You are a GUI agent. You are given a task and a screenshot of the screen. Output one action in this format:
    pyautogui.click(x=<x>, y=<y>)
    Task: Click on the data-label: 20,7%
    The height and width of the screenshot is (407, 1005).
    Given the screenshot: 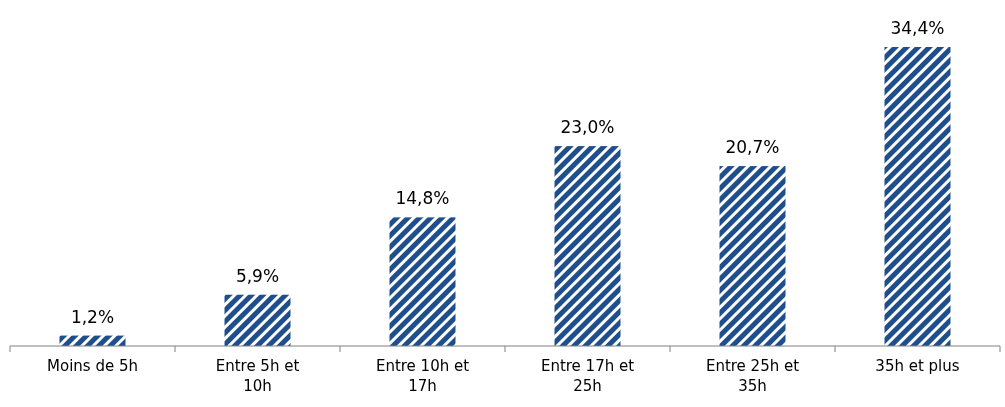 What is the action you would take?
    pyautogui.click(x=752, y=147)
    